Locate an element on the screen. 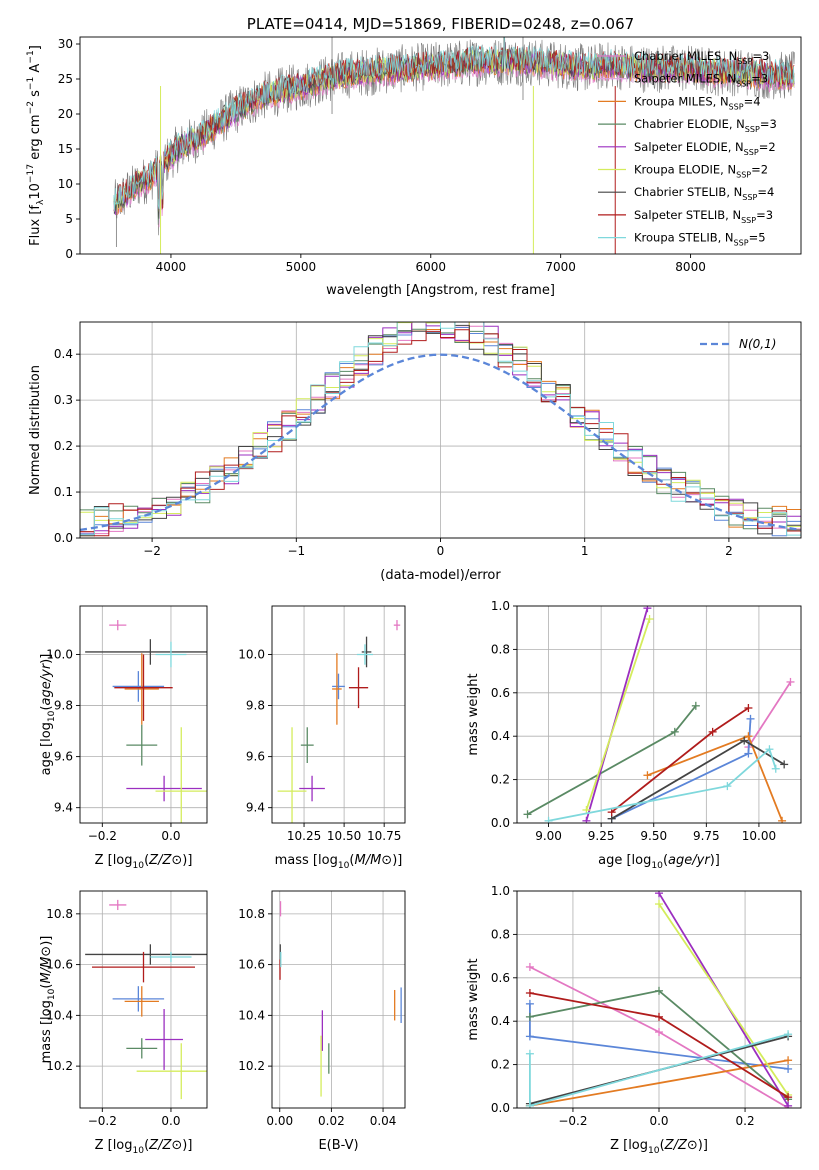 This screenshot has width=819, height=1170. y-axis-label: Flux [fλ10−17 erg cm−2 s−1 A−1] is located at coordinates (36, 145).